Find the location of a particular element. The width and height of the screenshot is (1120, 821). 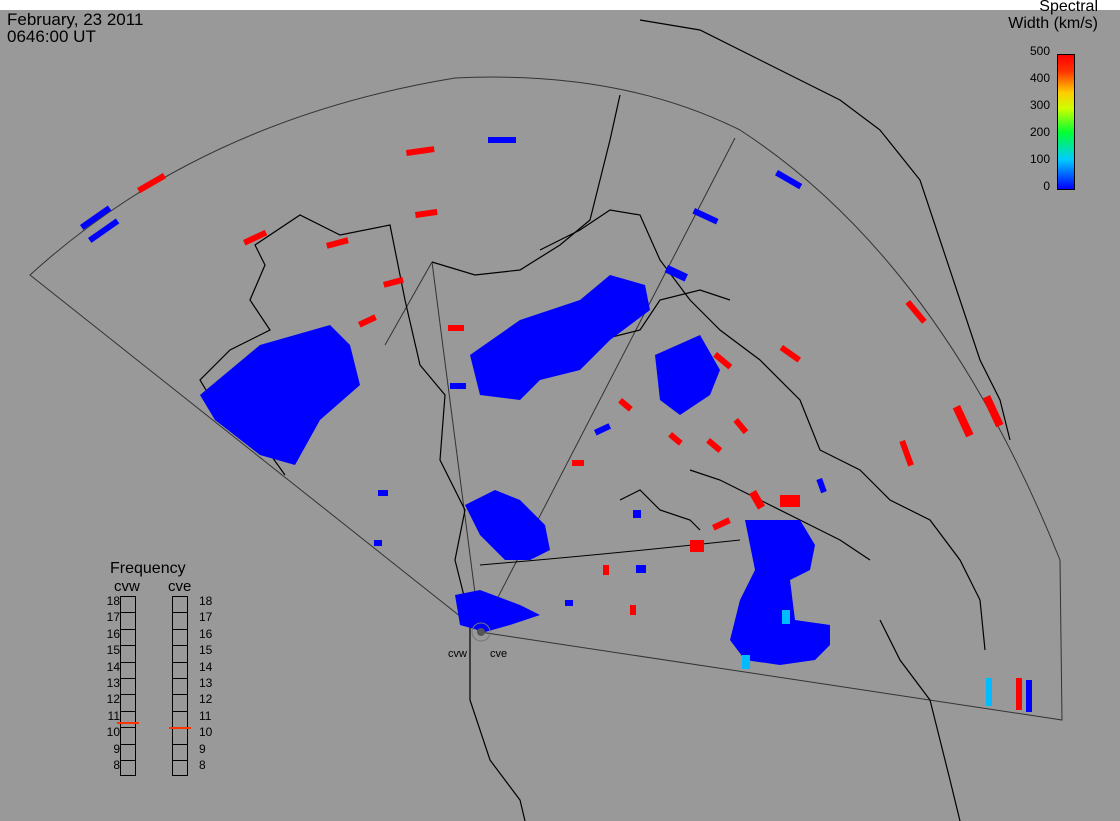

plot-date: February, 23 2011 is located at coordinates (75, 19).